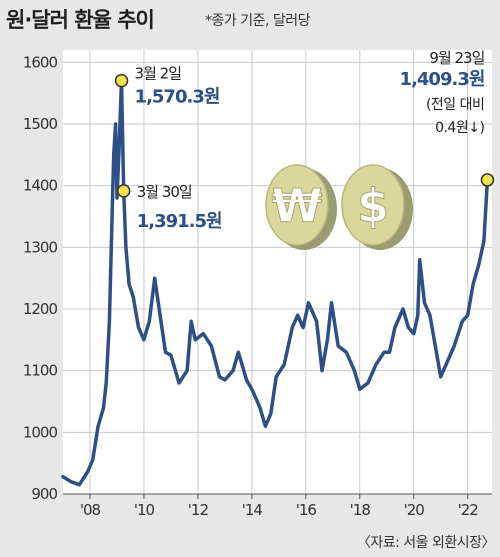 The image size is (500, 557). What do you see at coordinates (459, 128) in the screenshot?
I see `annotation-note: 0.4원↓)` at bounding box center [459, 128].